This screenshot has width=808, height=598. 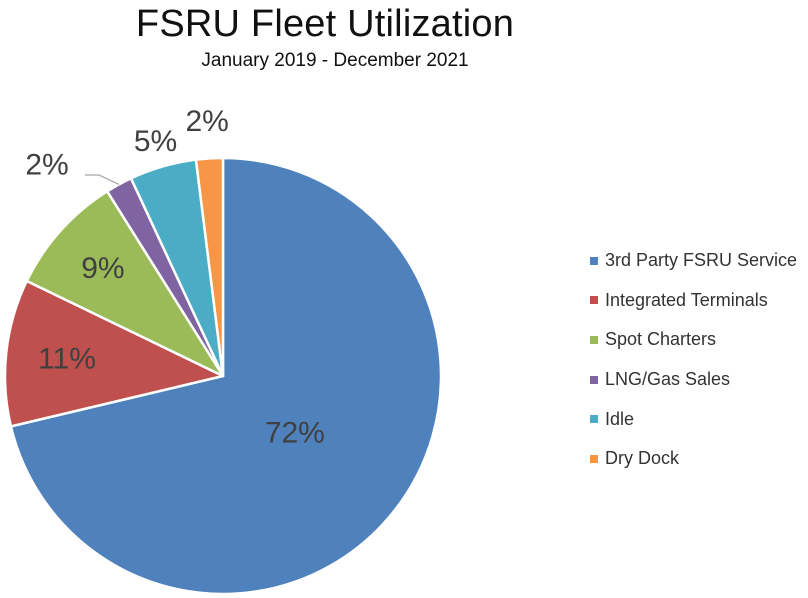 I want to click on data-label-spot-charters: 9%, so click(x=102, y=268).